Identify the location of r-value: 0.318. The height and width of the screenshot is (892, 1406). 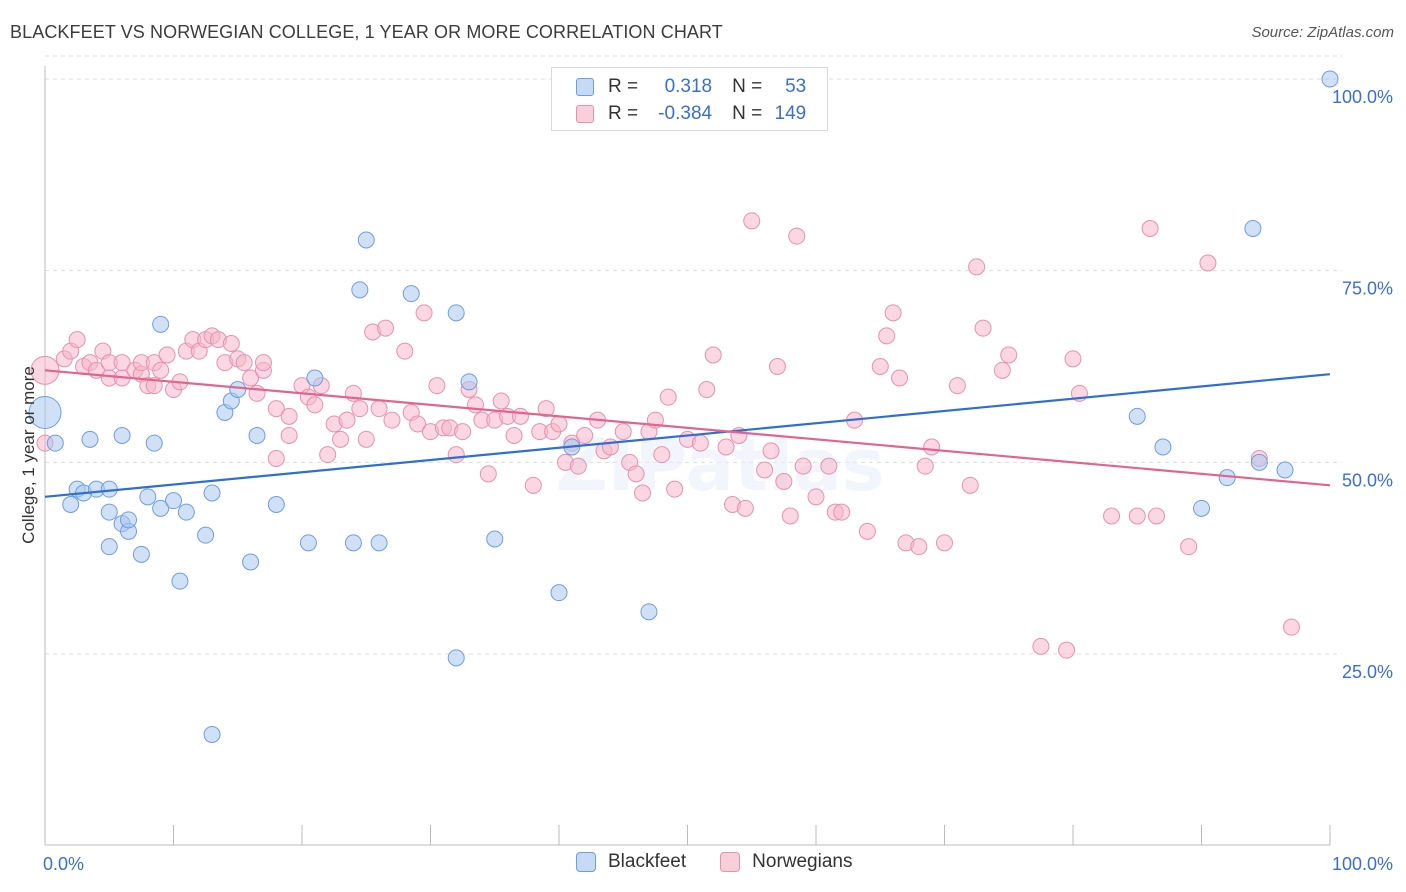
(688, 86).